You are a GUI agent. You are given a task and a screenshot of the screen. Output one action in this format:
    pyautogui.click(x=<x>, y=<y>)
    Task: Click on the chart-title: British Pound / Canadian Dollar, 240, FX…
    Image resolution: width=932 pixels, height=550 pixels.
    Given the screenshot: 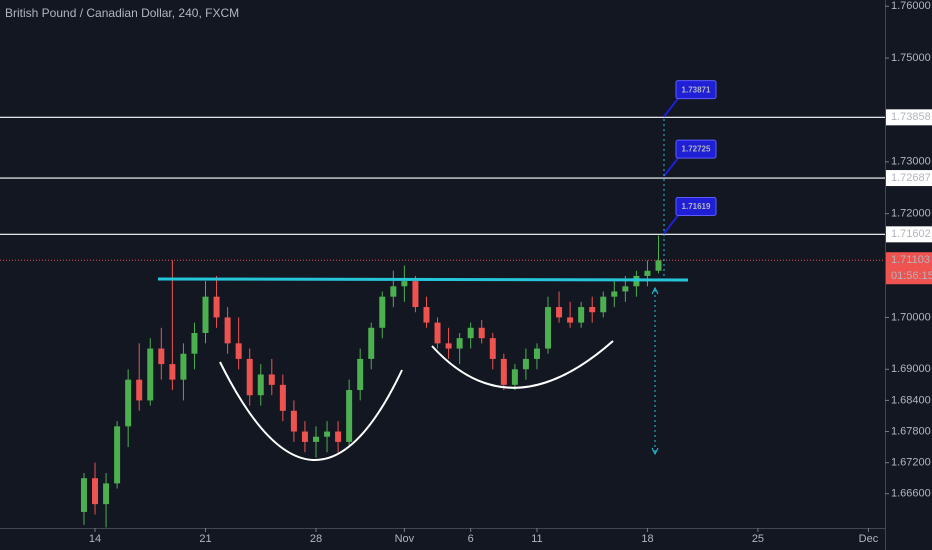 What is the action you would take?
    pyautogui.click(x=122, y=13)
    